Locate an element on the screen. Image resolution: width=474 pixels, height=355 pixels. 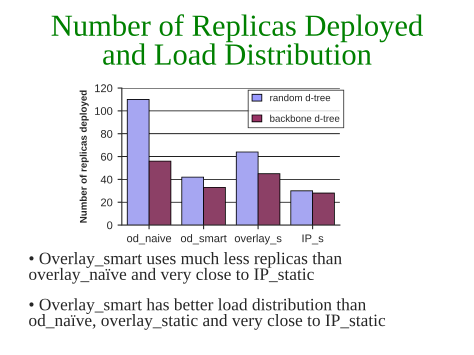
y-tick-label: 120 is located at coordinates (103, 88).